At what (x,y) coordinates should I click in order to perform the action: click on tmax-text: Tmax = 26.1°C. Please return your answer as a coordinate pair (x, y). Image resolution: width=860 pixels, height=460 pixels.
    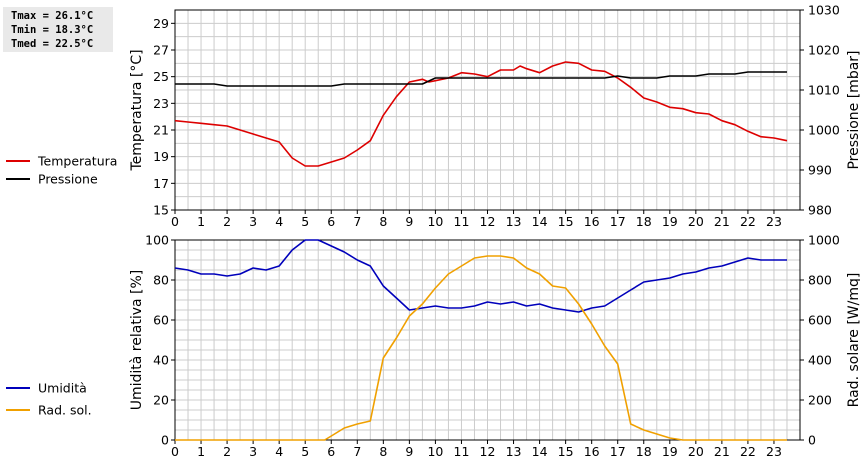
    Looking at the image, I should click on (52, 16).